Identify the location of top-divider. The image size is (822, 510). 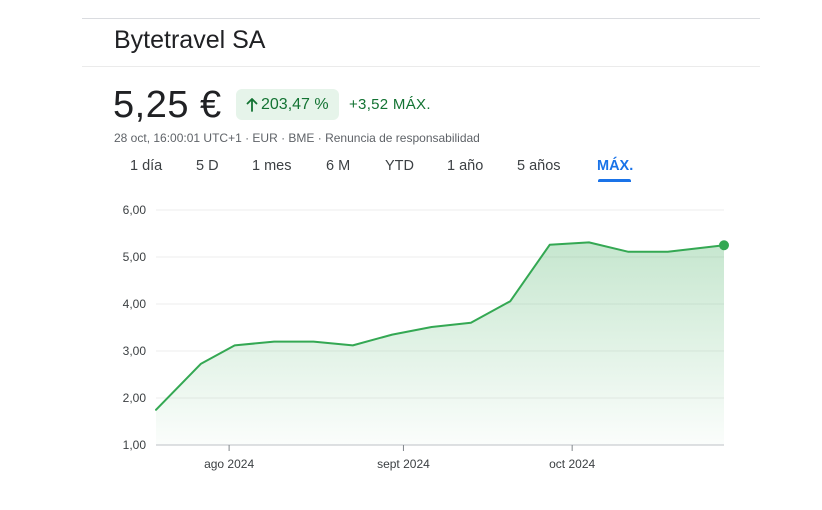
(421, 18).